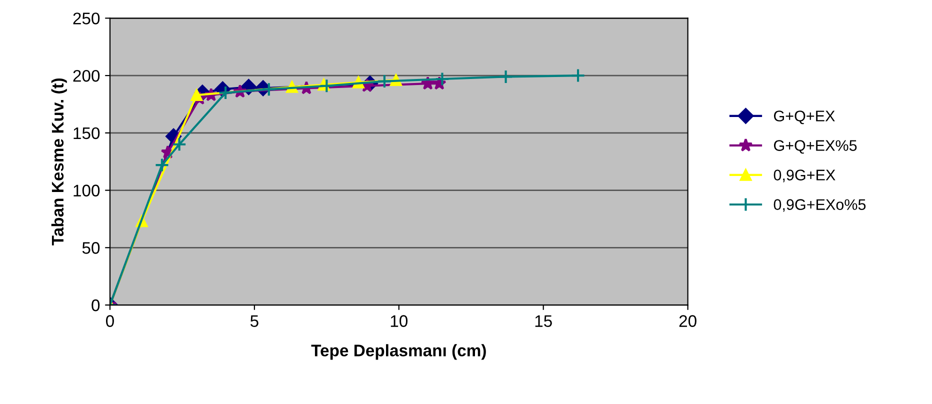 The width and height of the screenshot is (932, 404). What do you see at coordinates (96, 305) in the screenshot?
I see `y-tick-label: 0` at bounding box center [96, 305].